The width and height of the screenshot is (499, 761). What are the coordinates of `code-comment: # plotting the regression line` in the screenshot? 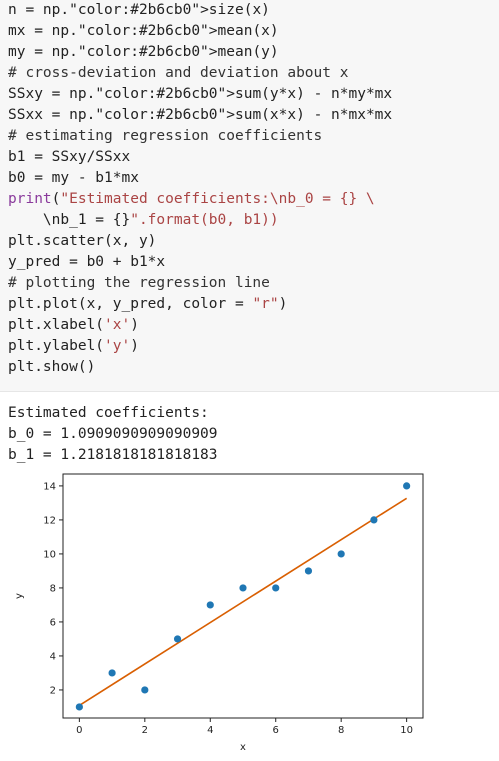 It's located at (139, 283).